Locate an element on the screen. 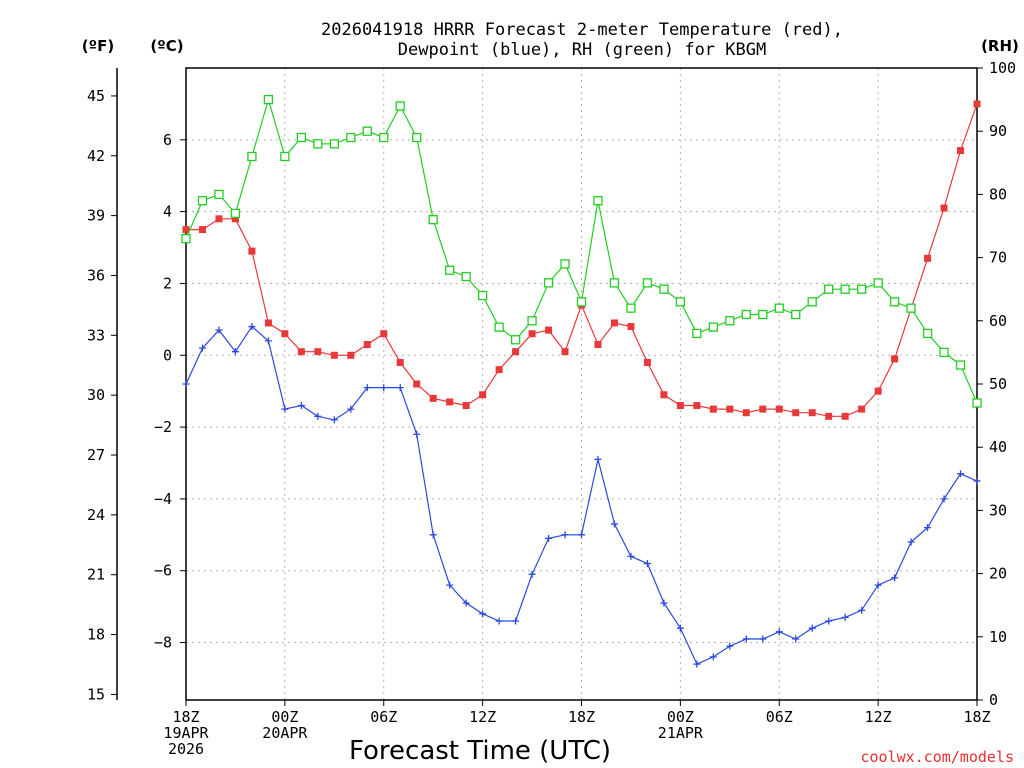 This screenshot has height=768, width=1024. celsius-tick-label: −8 is located at coordinates (163, 643).